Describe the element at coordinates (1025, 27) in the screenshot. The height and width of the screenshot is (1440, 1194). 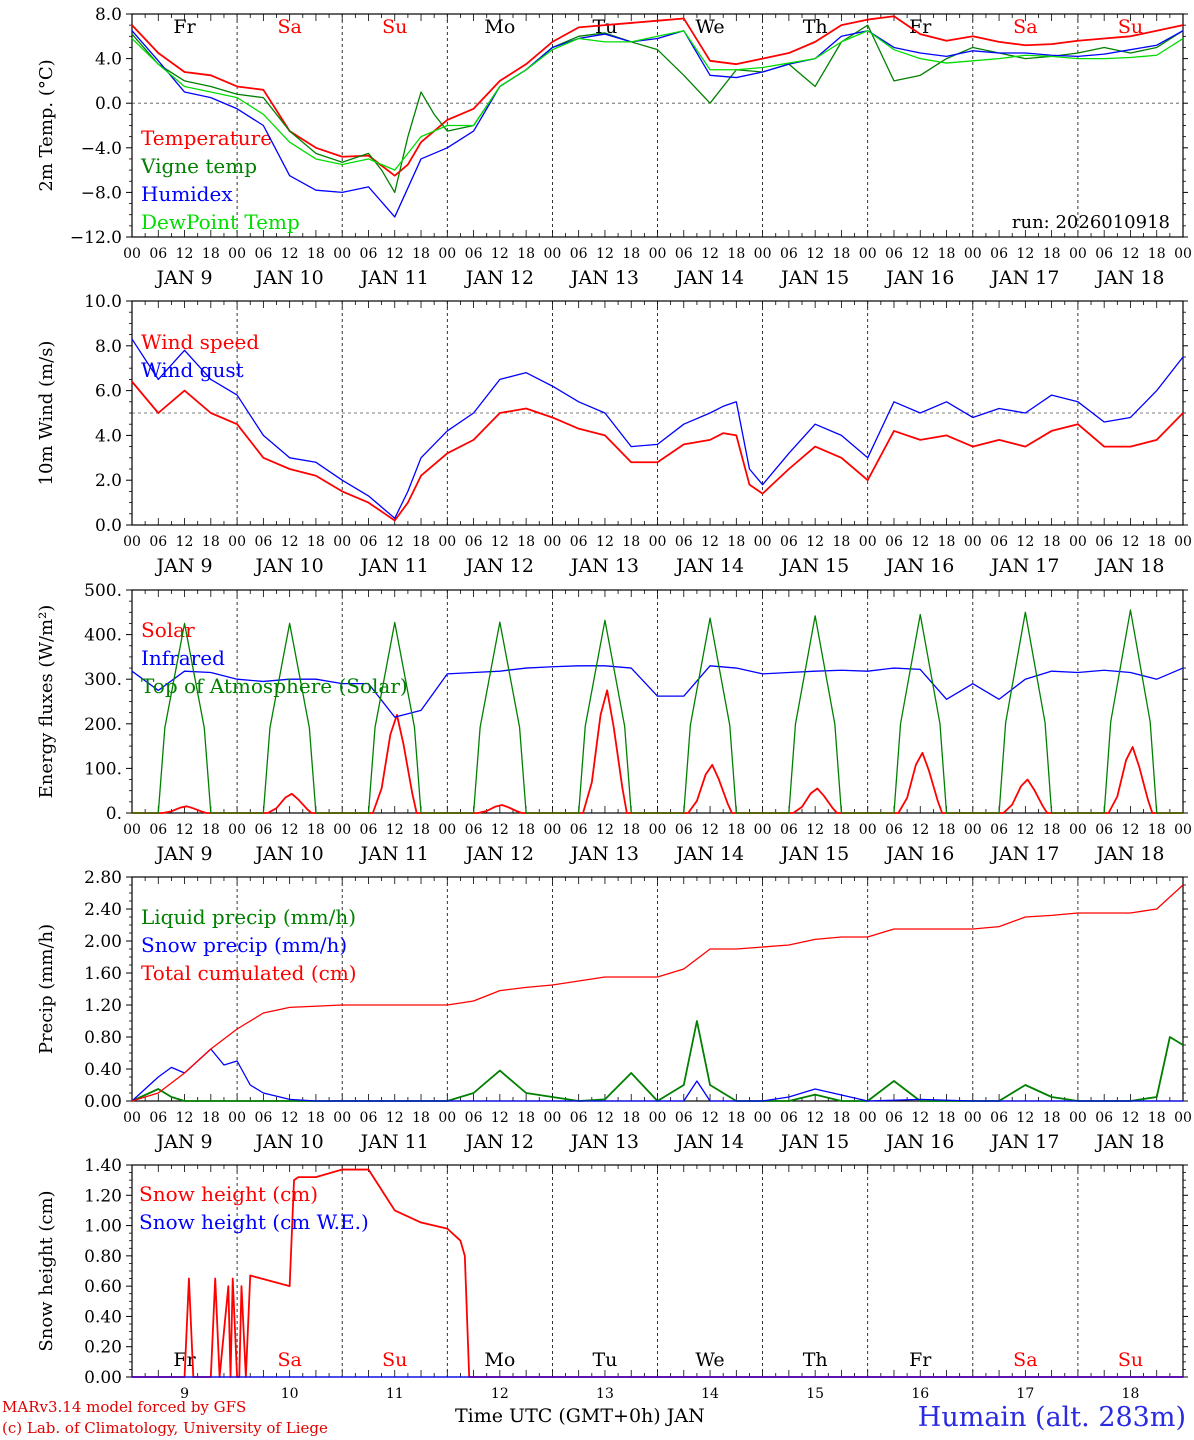
I see `temp-weekday-label: Sa` at that location.